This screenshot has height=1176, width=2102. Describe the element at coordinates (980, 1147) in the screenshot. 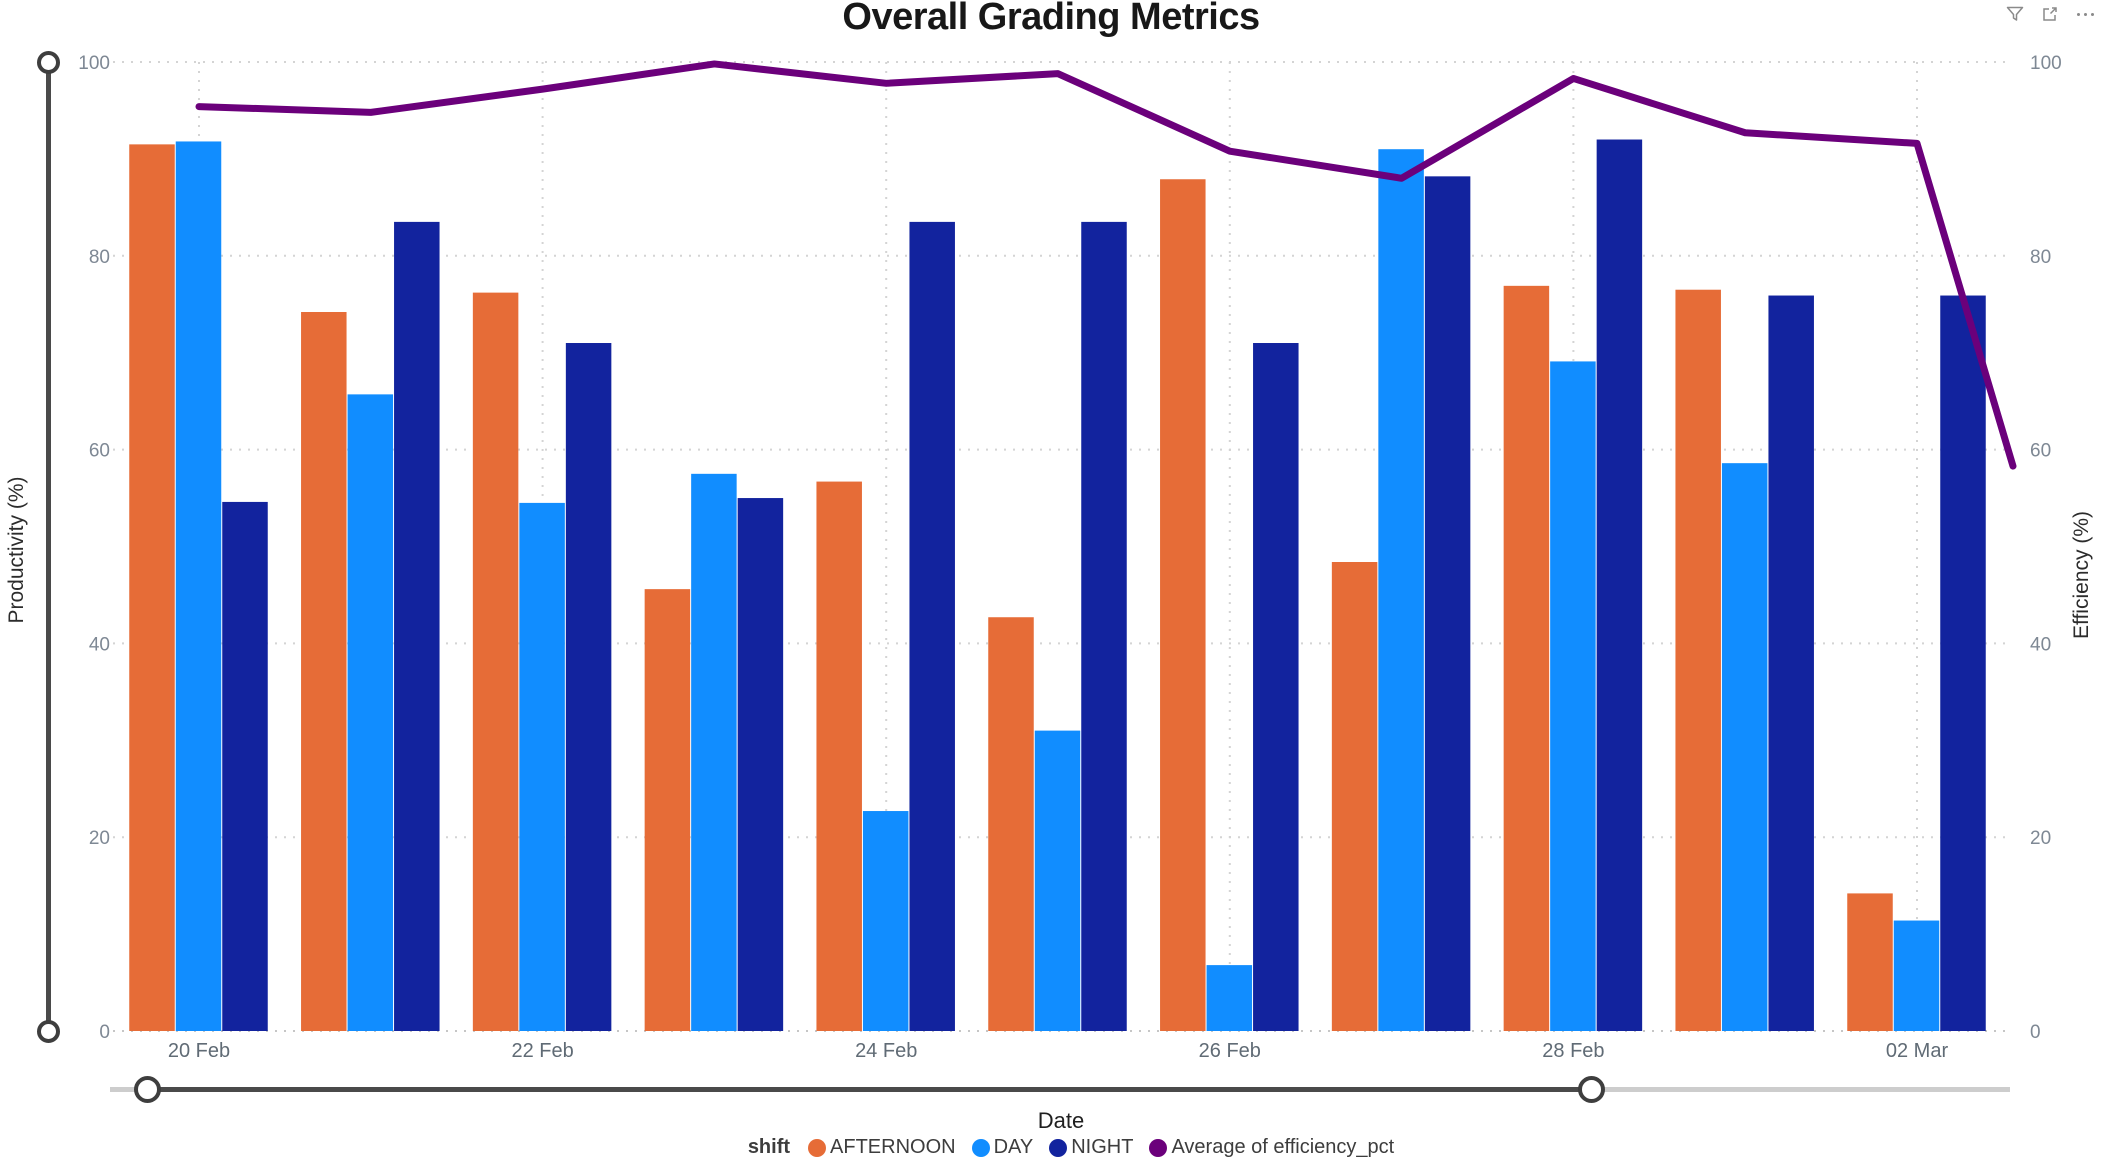

I see `day-swatch-icon` at that location.